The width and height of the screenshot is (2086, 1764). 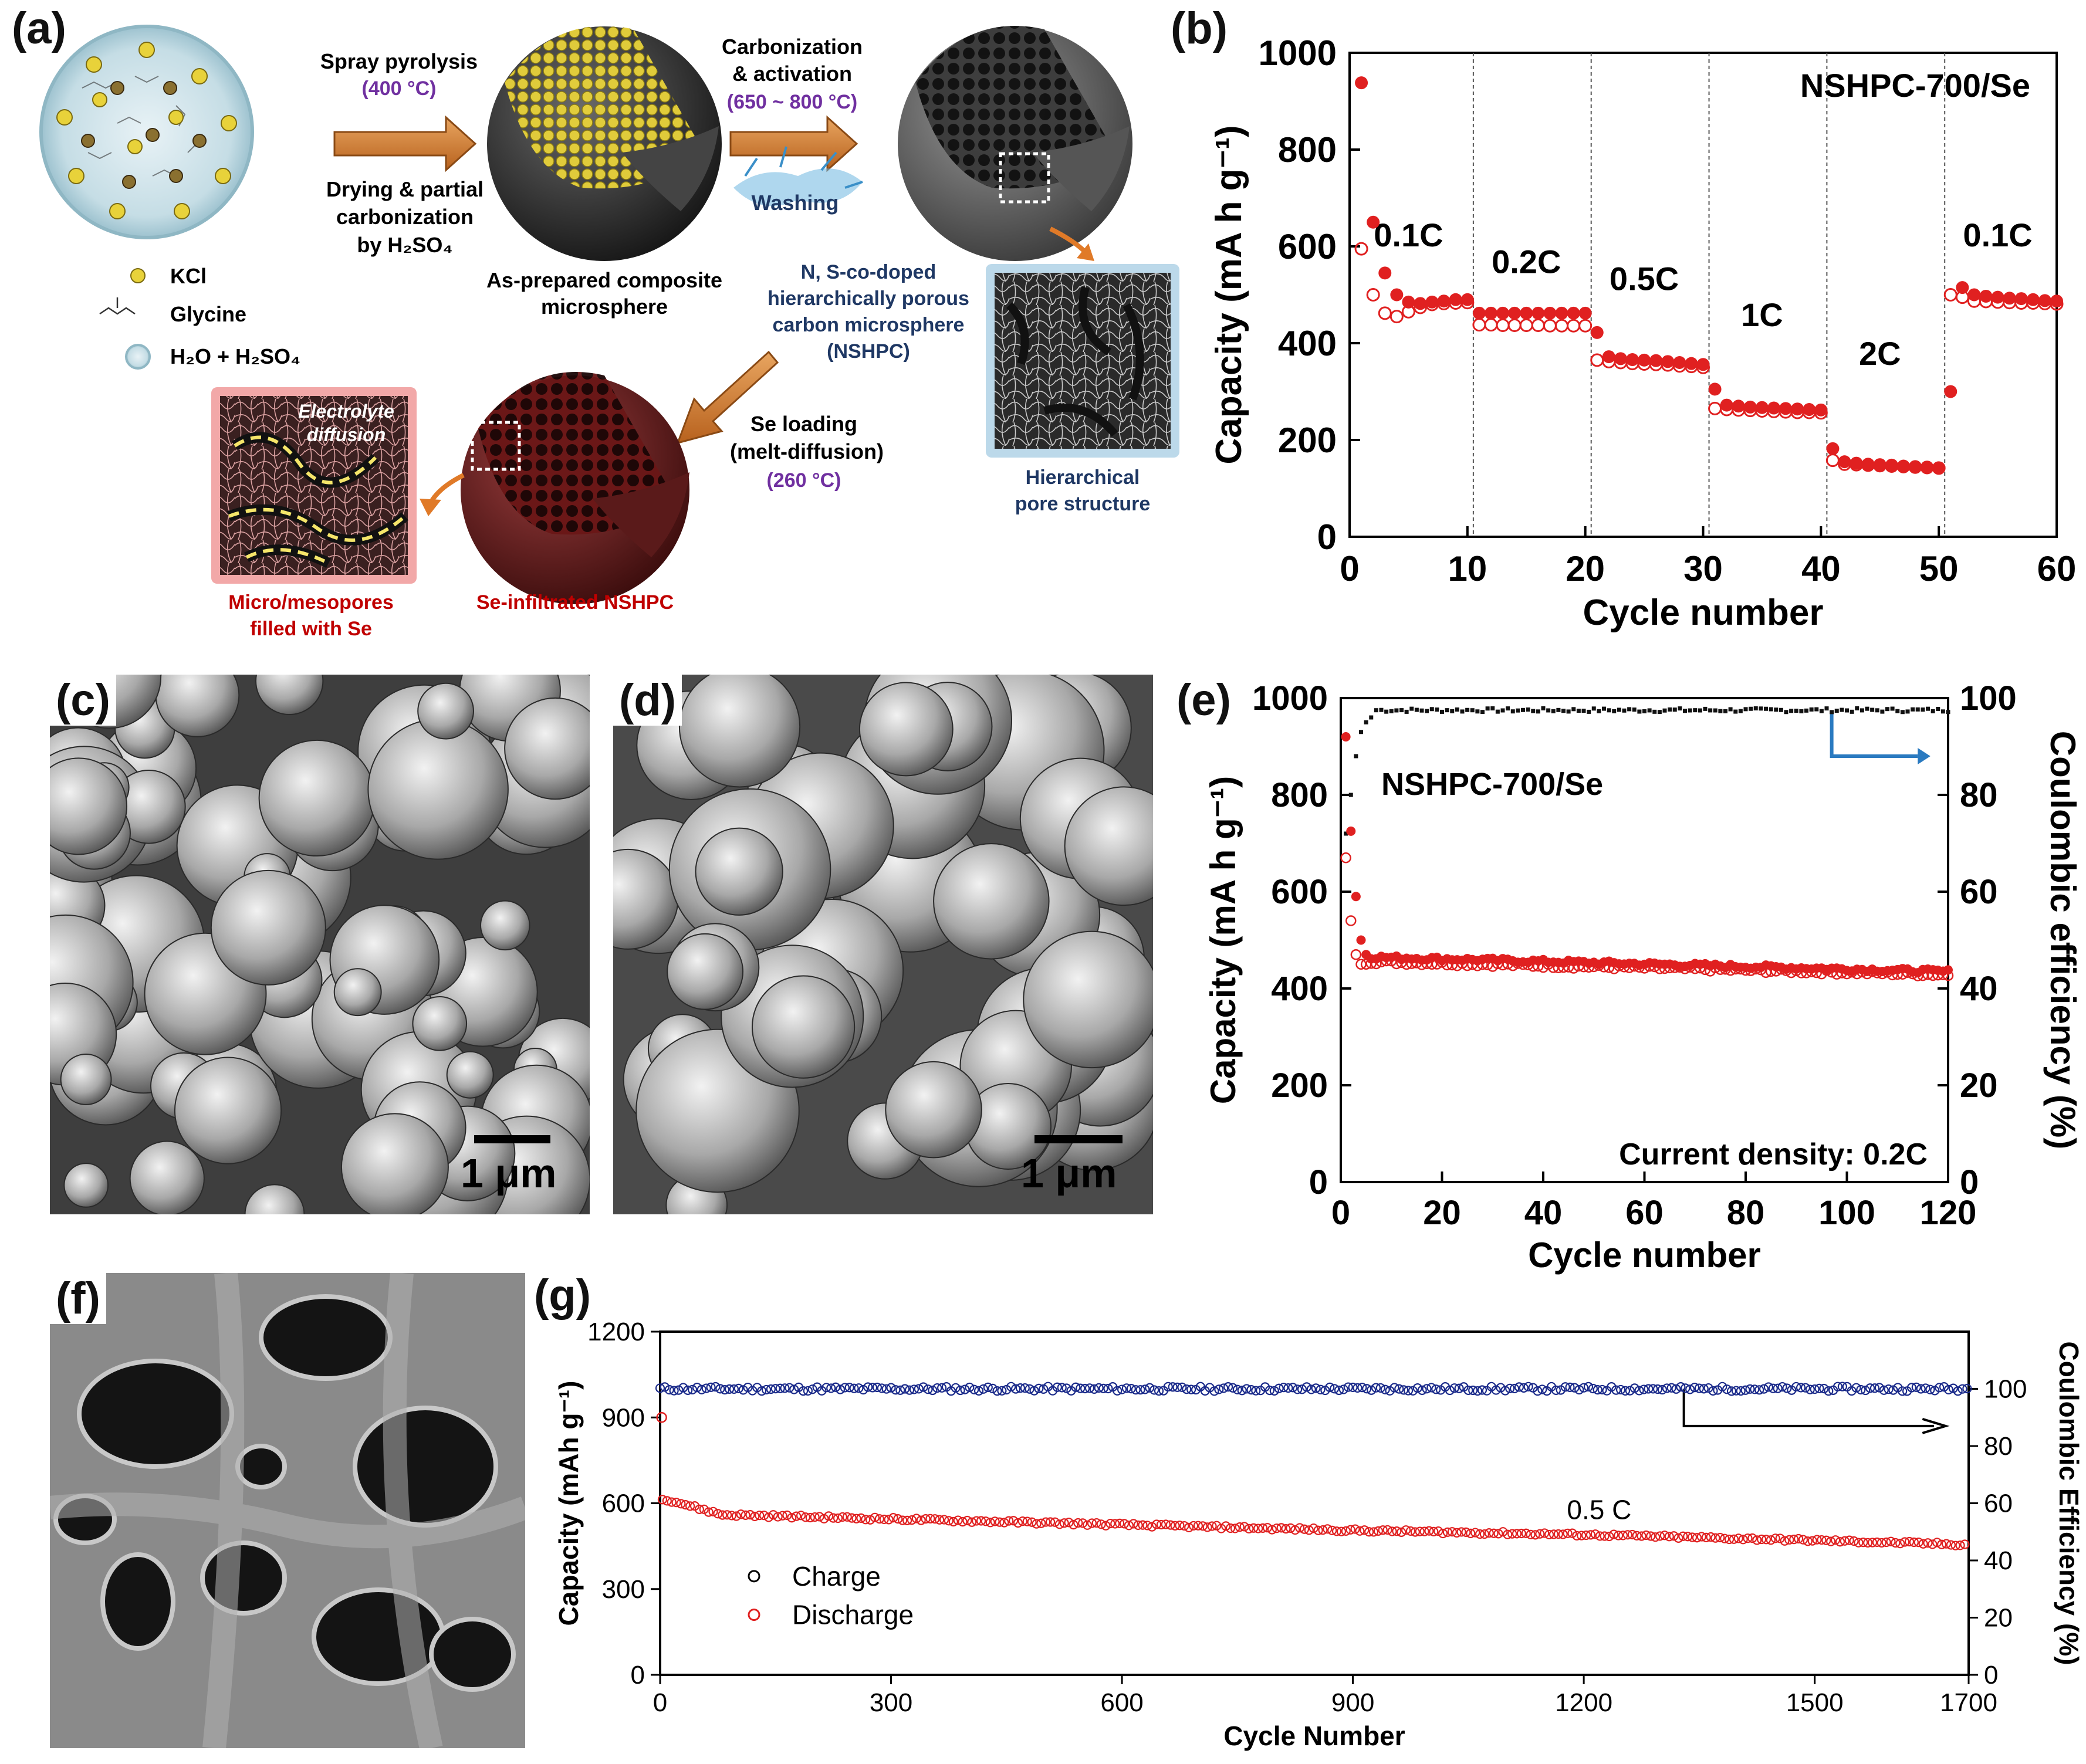 I want to click on sem-image-d, so click(x=883, y=944).